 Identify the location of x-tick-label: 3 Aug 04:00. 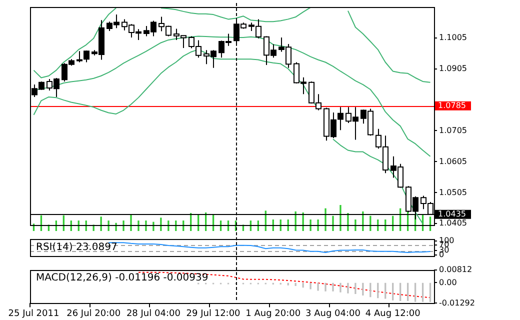
(333, 313).